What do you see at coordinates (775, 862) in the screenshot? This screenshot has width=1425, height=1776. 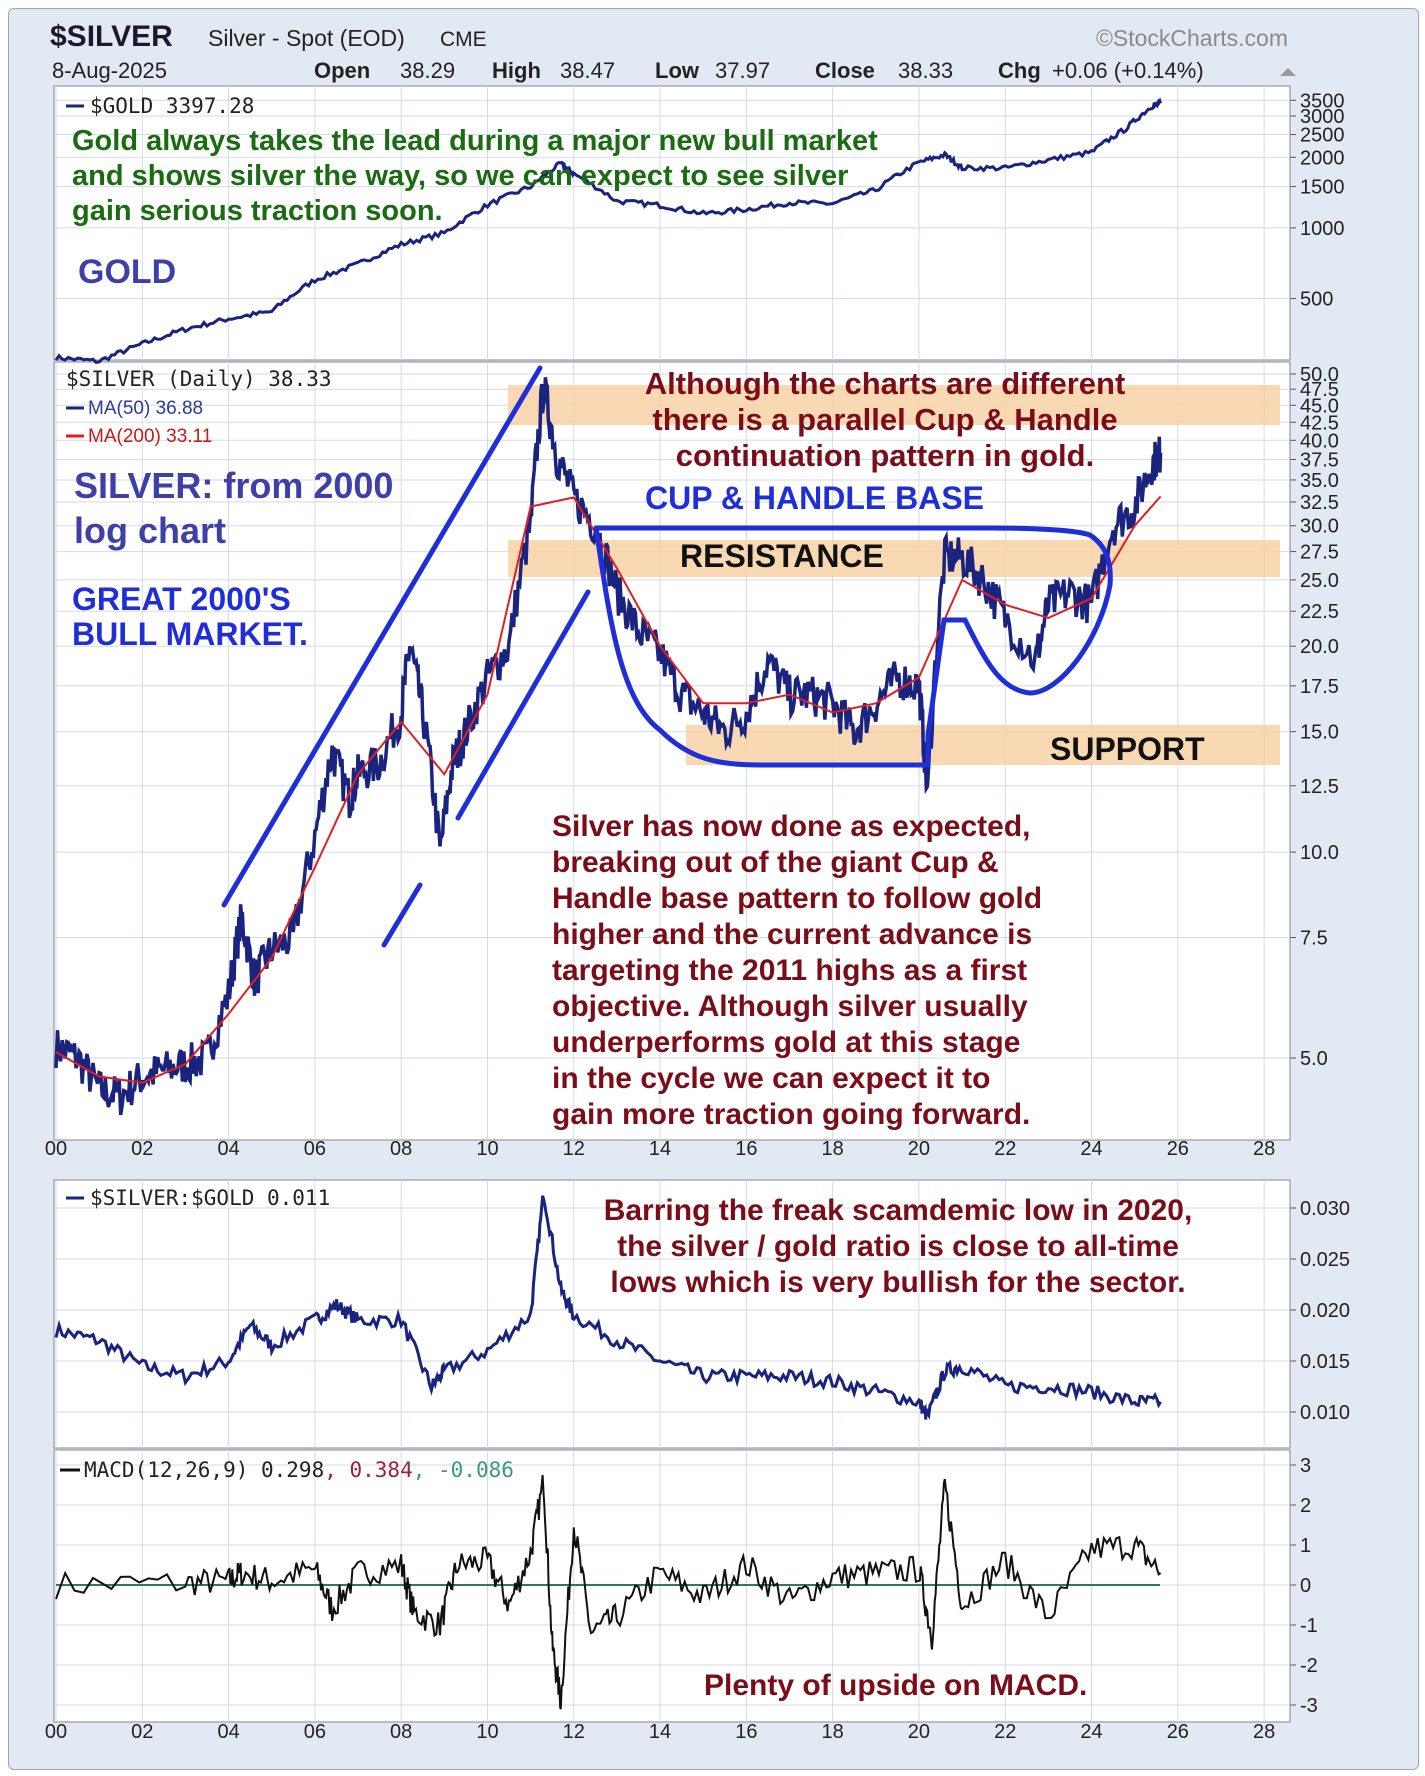 I see `silver-body-annotation-line: breaking out of the giant Cup &` at bounding box center [775, 862].